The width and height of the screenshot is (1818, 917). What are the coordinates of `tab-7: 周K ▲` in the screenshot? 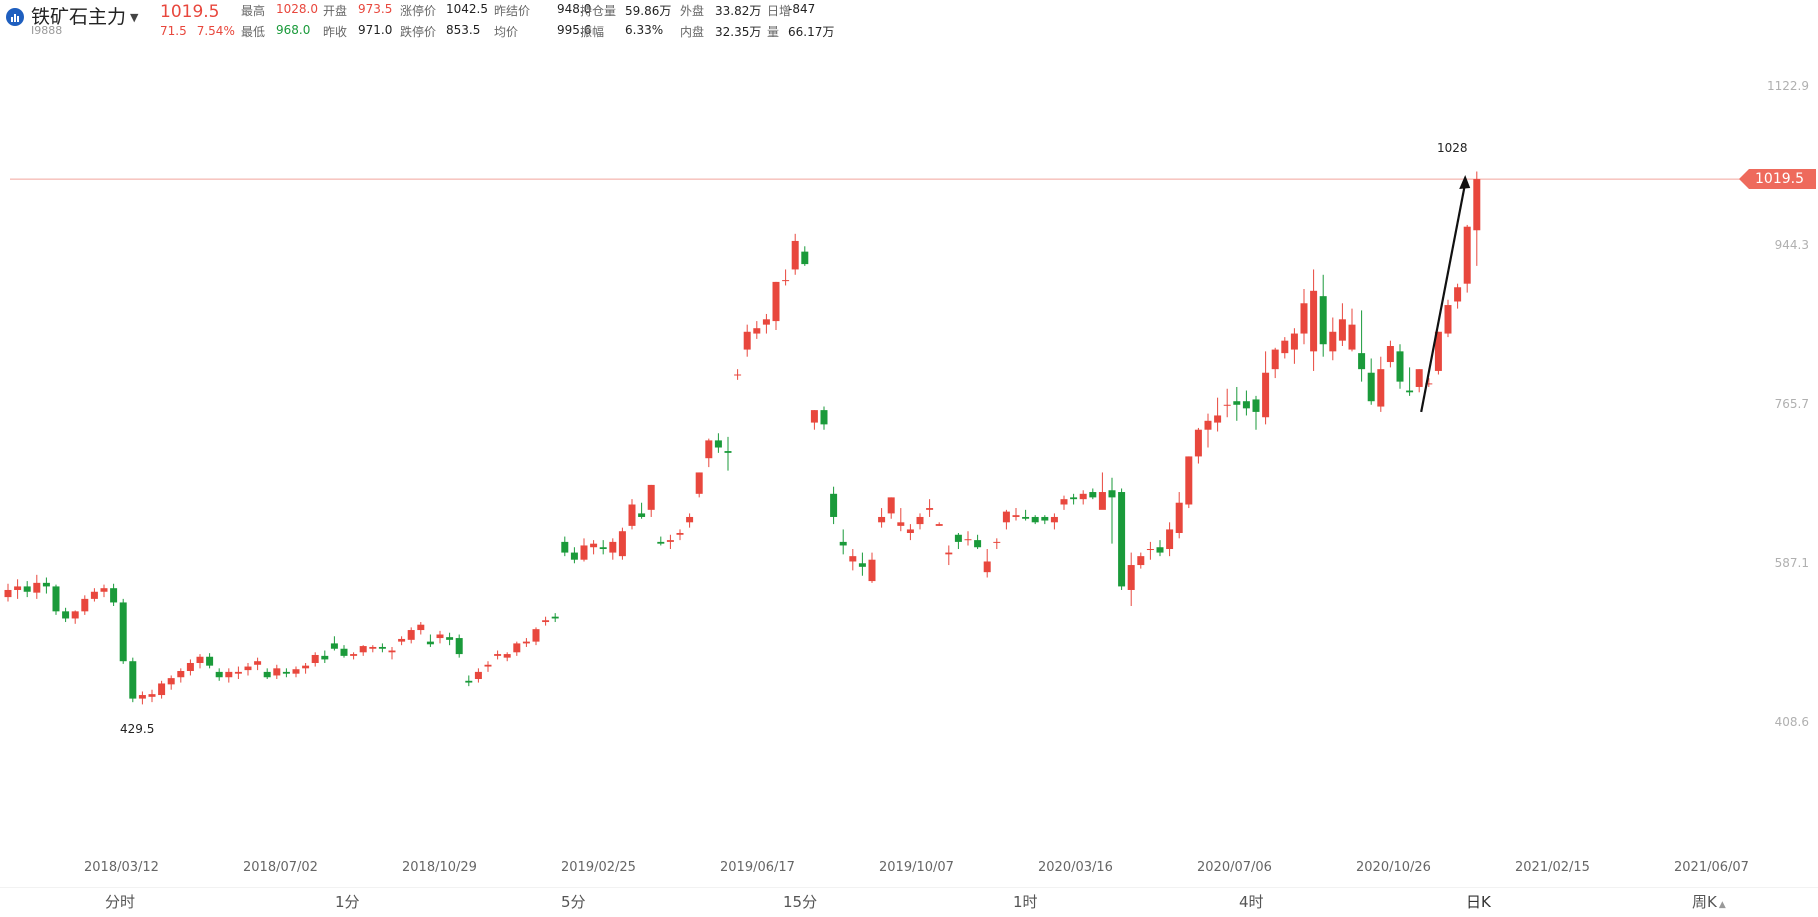 It's located at (1709, 901).